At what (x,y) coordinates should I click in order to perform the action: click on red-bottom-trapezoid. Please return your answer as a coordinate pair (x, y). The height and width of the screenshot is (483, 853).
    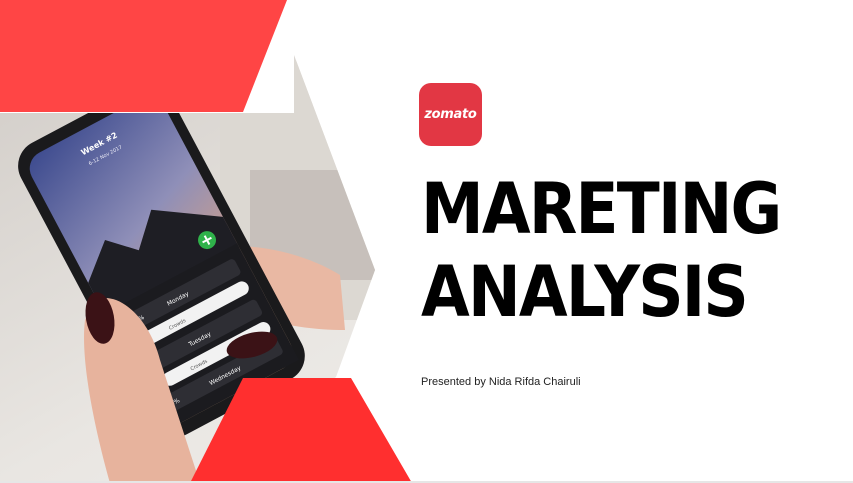
    Looking at the image, I should click on (301, 430).